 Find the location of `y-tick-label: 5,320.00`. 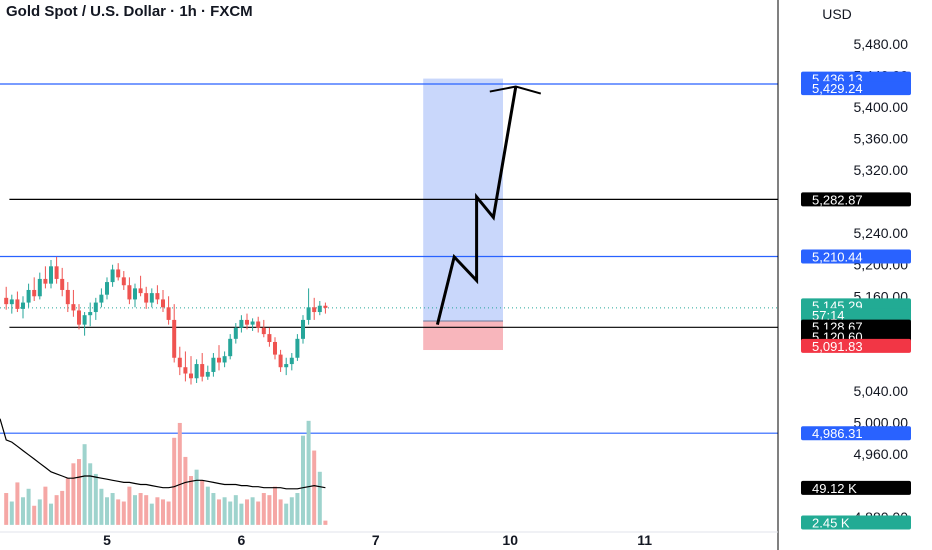

y-tick-label: 5,320.00 is located at coordinates (881, 170).